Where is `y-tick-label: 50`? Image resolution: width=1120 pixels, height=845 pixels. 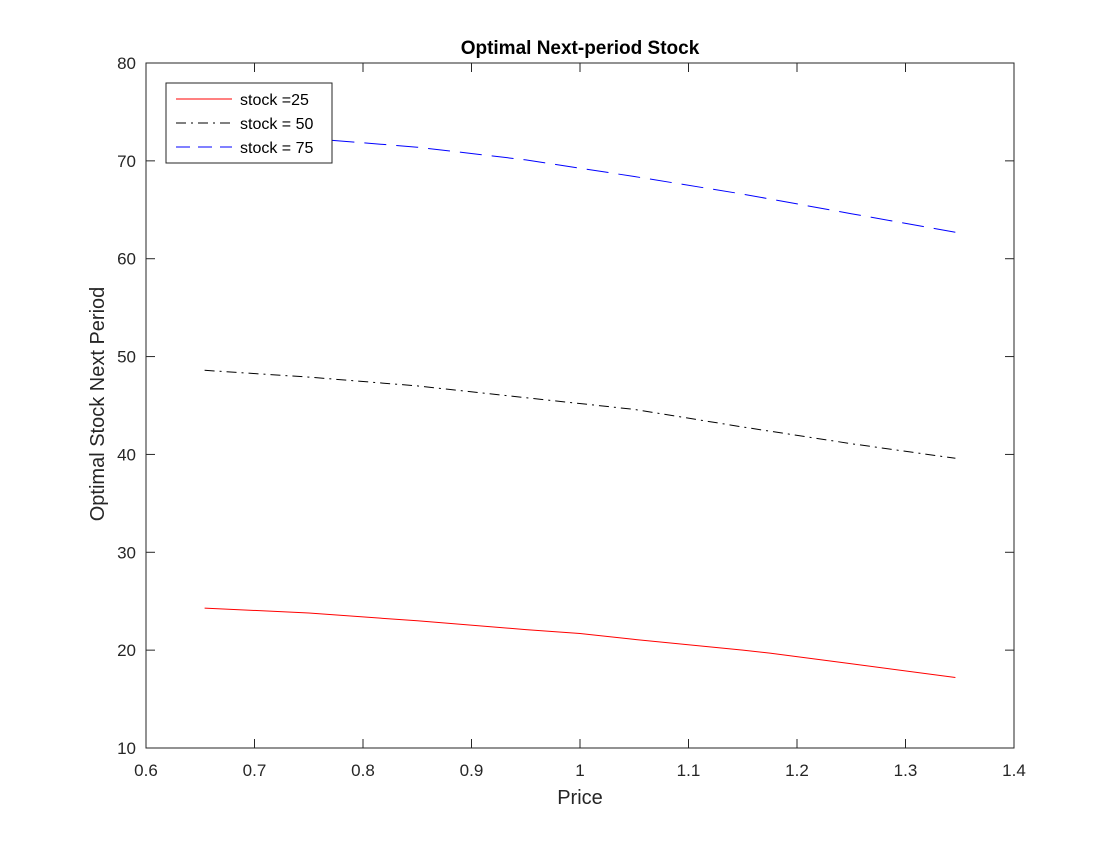 y-tick-label: 50 is located at coordinates (126, 357).